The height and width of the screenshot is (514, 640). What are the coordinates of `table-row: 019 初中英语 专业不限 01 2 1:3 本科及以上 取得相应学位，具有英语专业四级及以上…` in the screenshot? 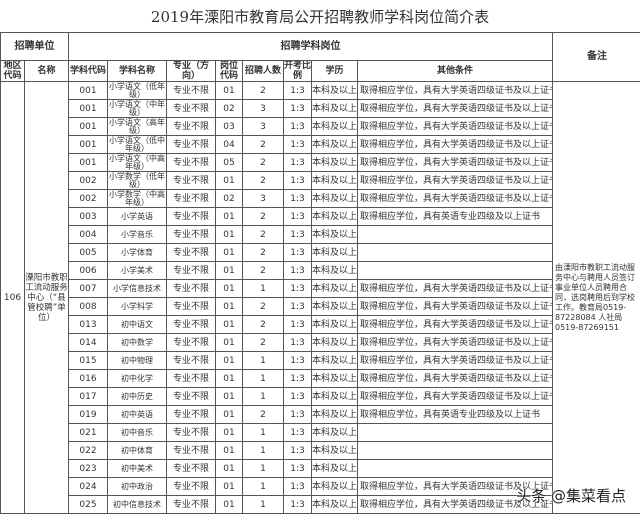 It's located at (320, 414).